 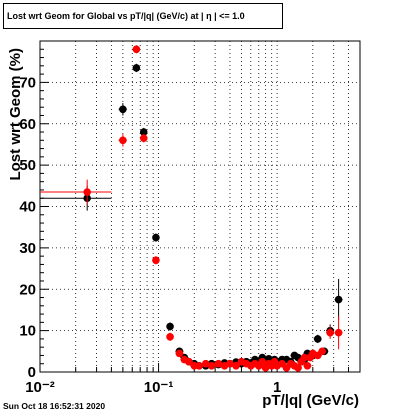 What do you see at coordinates (40, 387) in the screenshot?
I see `x-tick-label: 10⁻²` at bounding box center [40, 387].